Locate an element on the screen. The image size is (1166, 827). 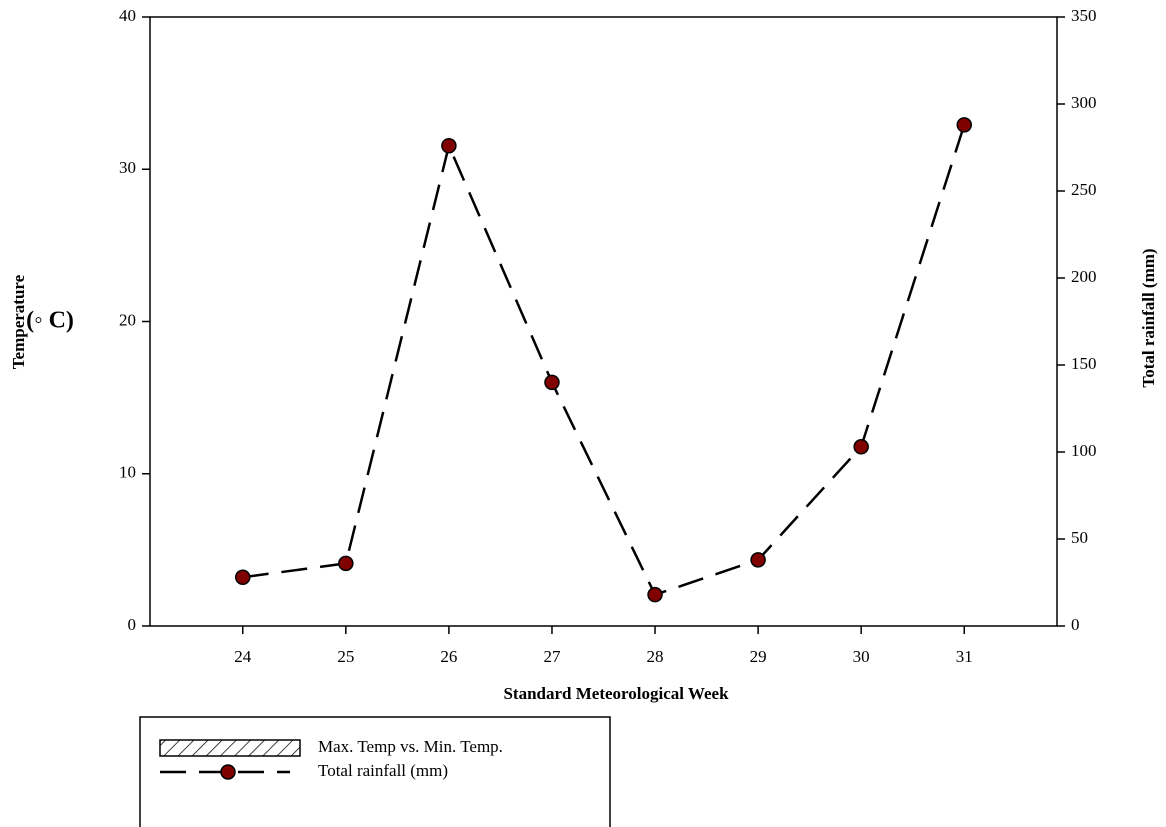
legend-box is located at coordinates (375, 771).